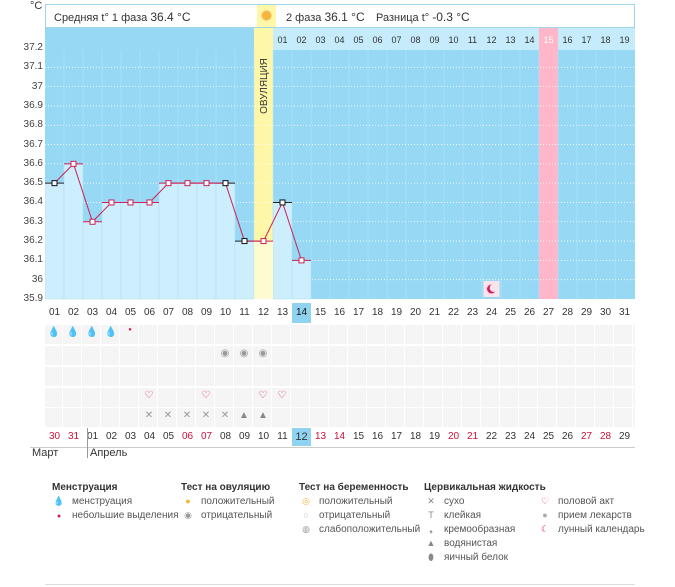 The image size is (675, 587). Describe the element at coordinates (377, 312) in the screenshot. I see `cycle-day-number: 18` at that location.